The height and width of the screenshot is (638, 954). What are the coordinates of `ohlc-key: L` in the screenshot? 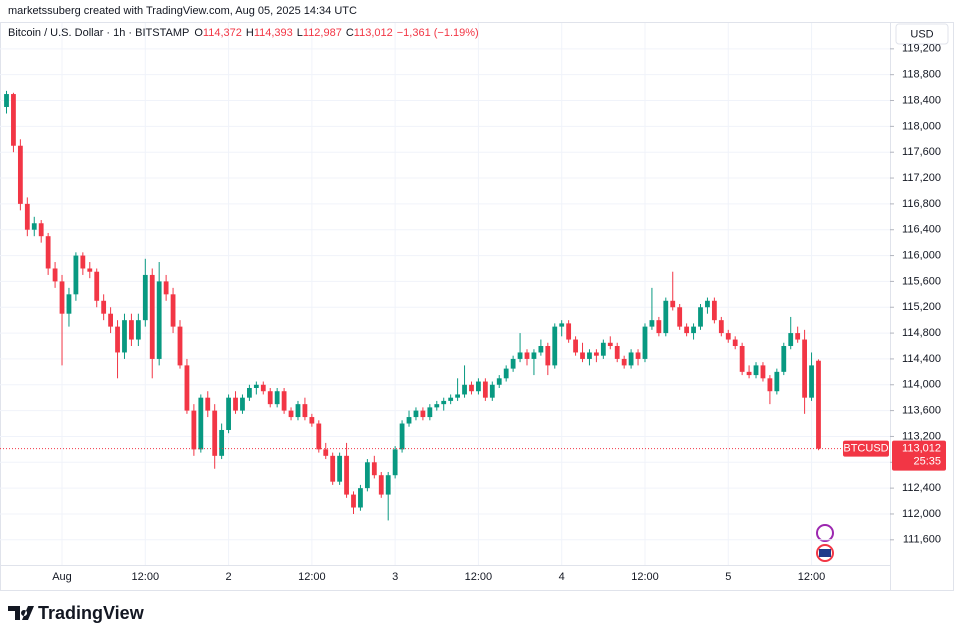 It's located at (300, 33).